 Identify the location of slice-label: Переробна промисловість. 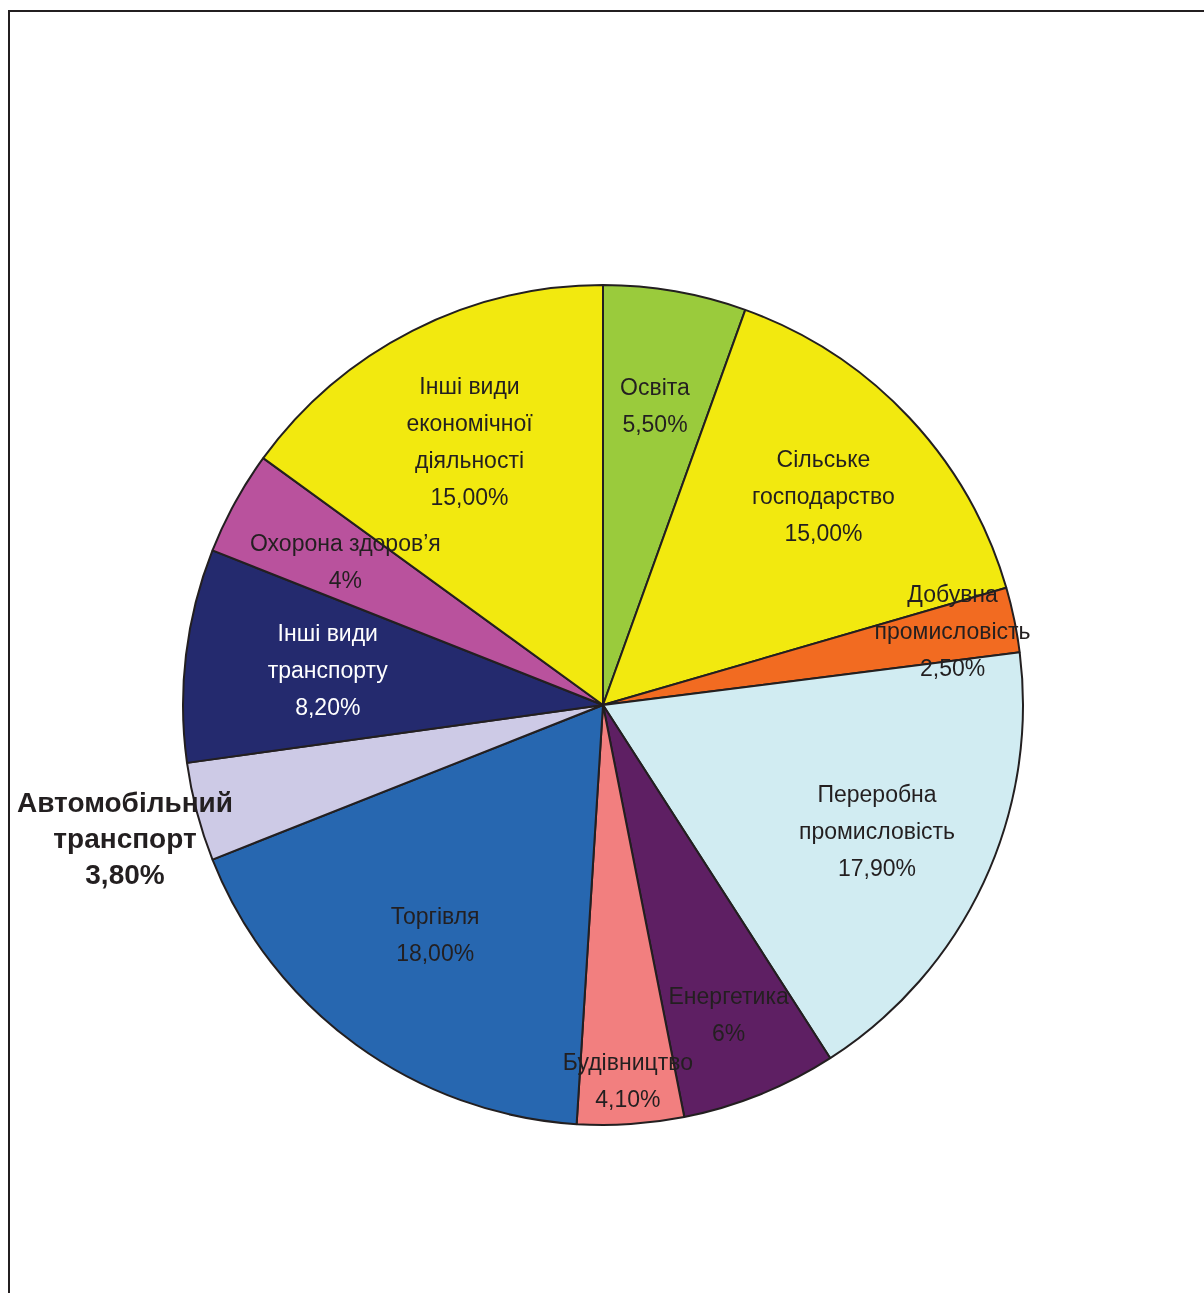
(877, 813).